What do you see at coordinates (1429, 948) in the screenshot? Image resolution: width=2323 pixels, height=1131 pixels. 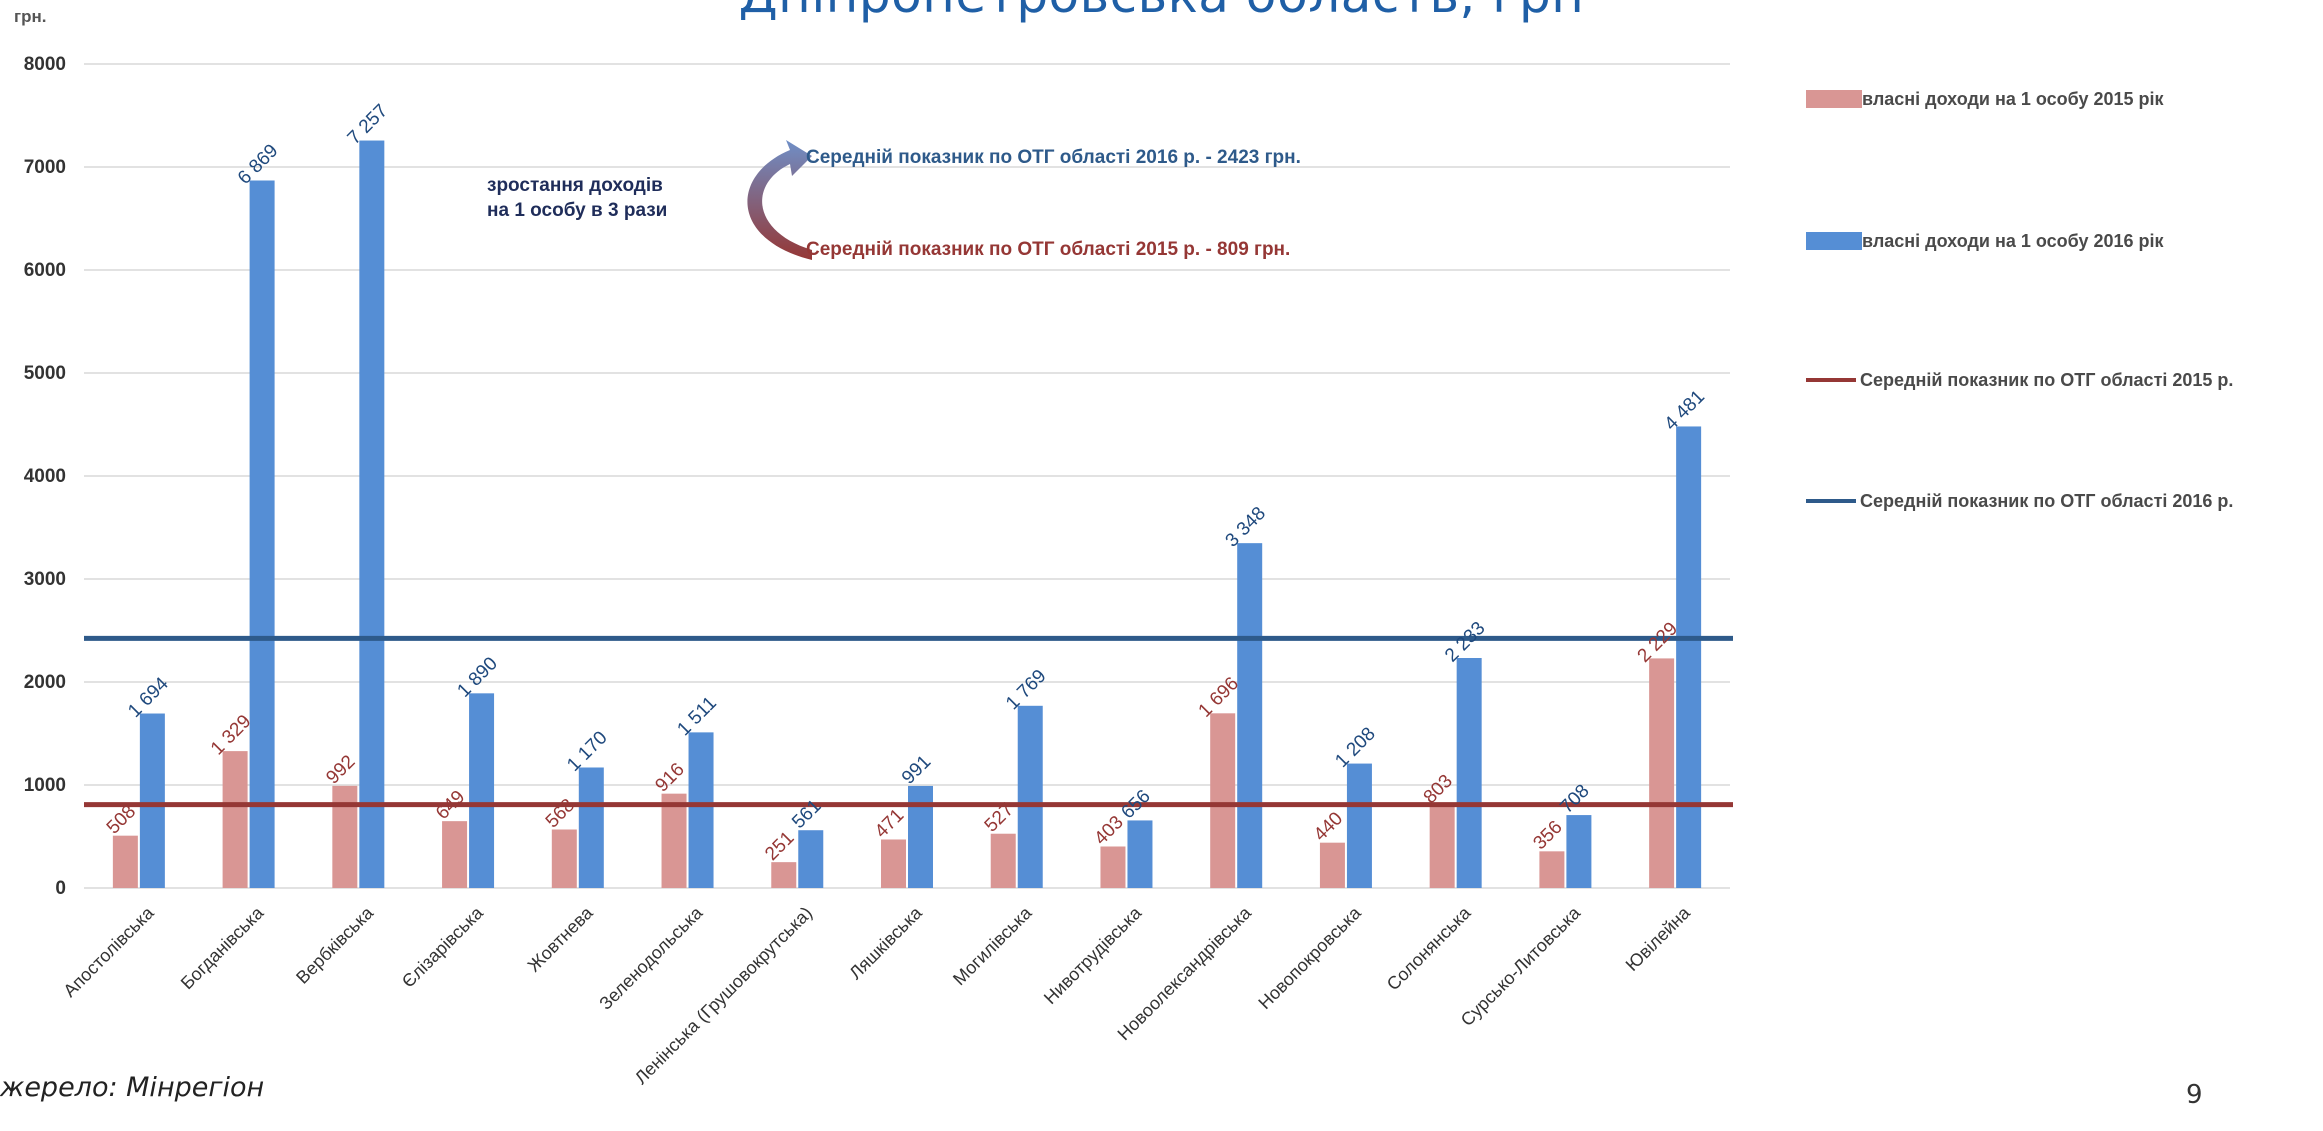 I see `x-tick-label: Солонянська` at bounding box center [1429, 948].